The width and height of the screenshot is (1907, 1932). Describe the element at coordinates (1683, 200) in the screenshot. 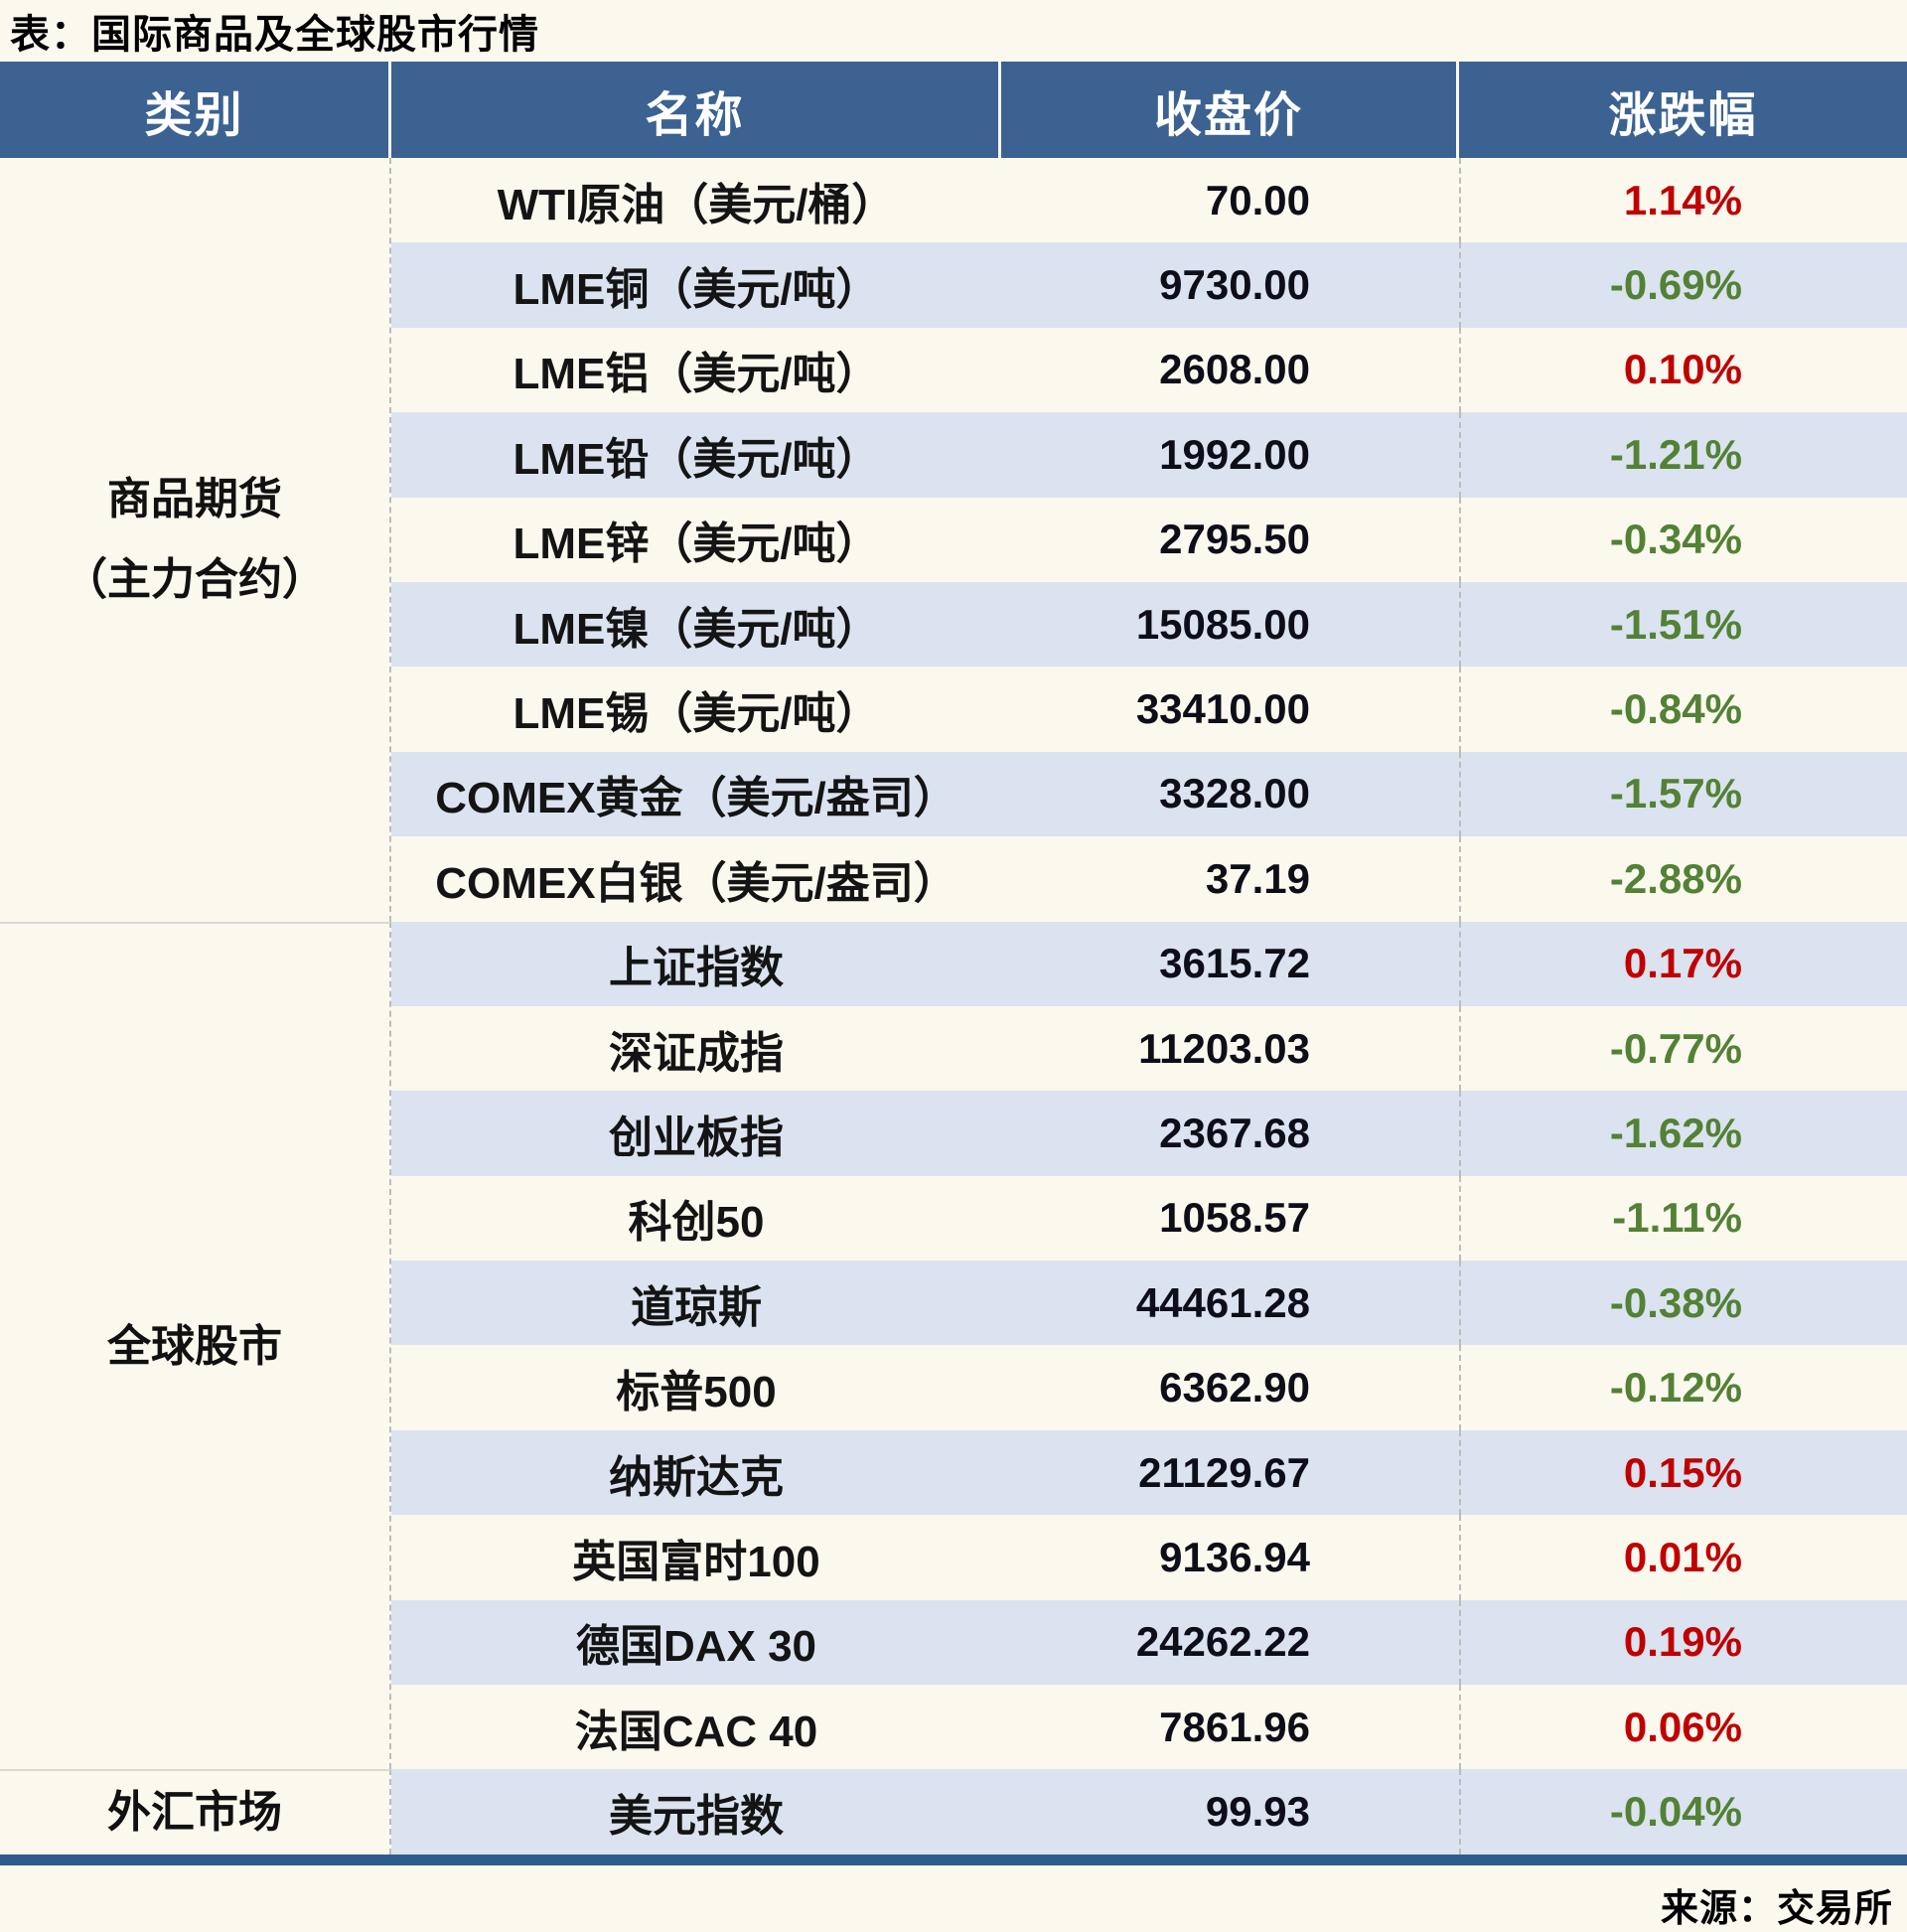

I see `change-cell: 1.14%` at that location.